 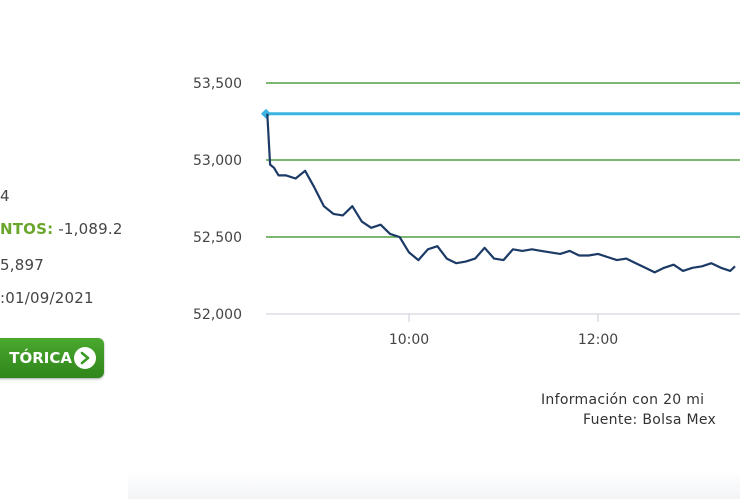 What do you see at coordinates (266, 113) in the screenshot?
I see `reference-marker` at bounding box center [266, 113].